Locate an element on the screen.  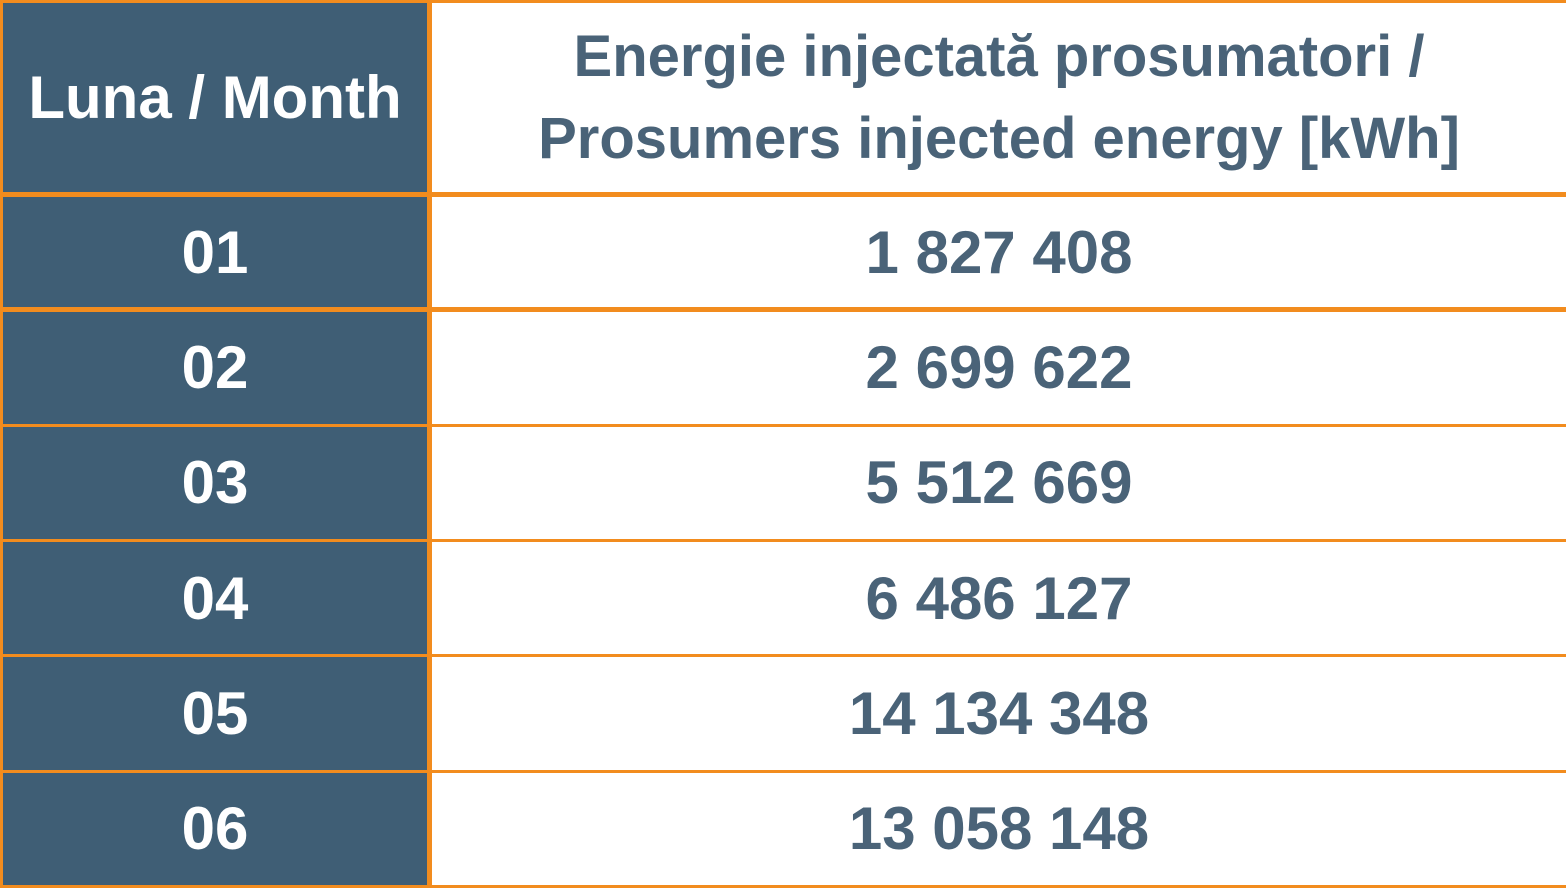
month-column-header: Luna / Month is located at coordinates (216, 98).